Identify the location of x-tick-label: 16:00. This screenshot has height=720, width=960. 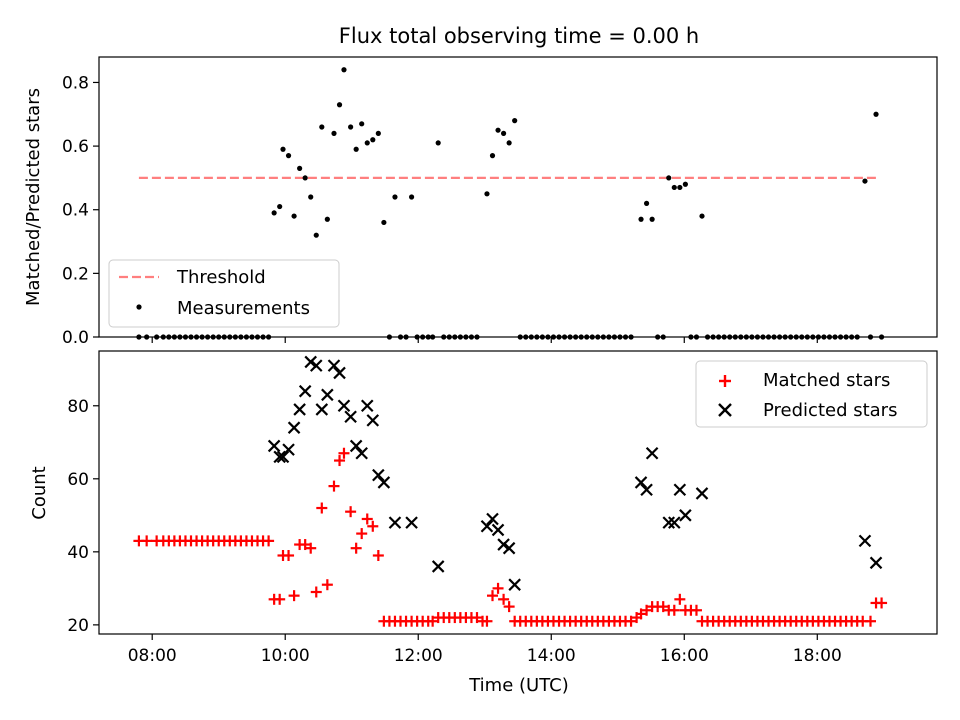
(684, 656).